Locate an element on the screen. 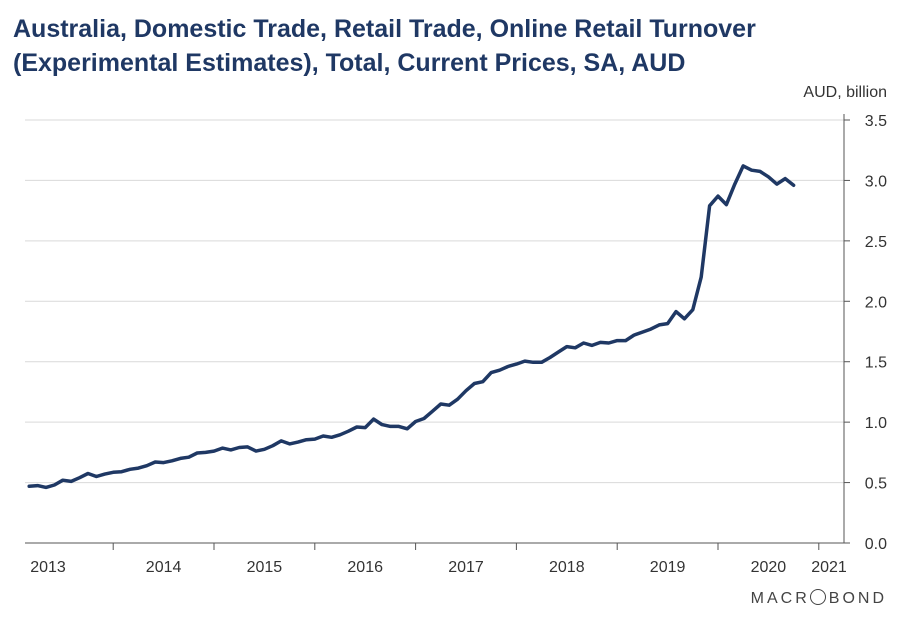  y-tick-label: 1.0 is located at coordinates (876, 423).